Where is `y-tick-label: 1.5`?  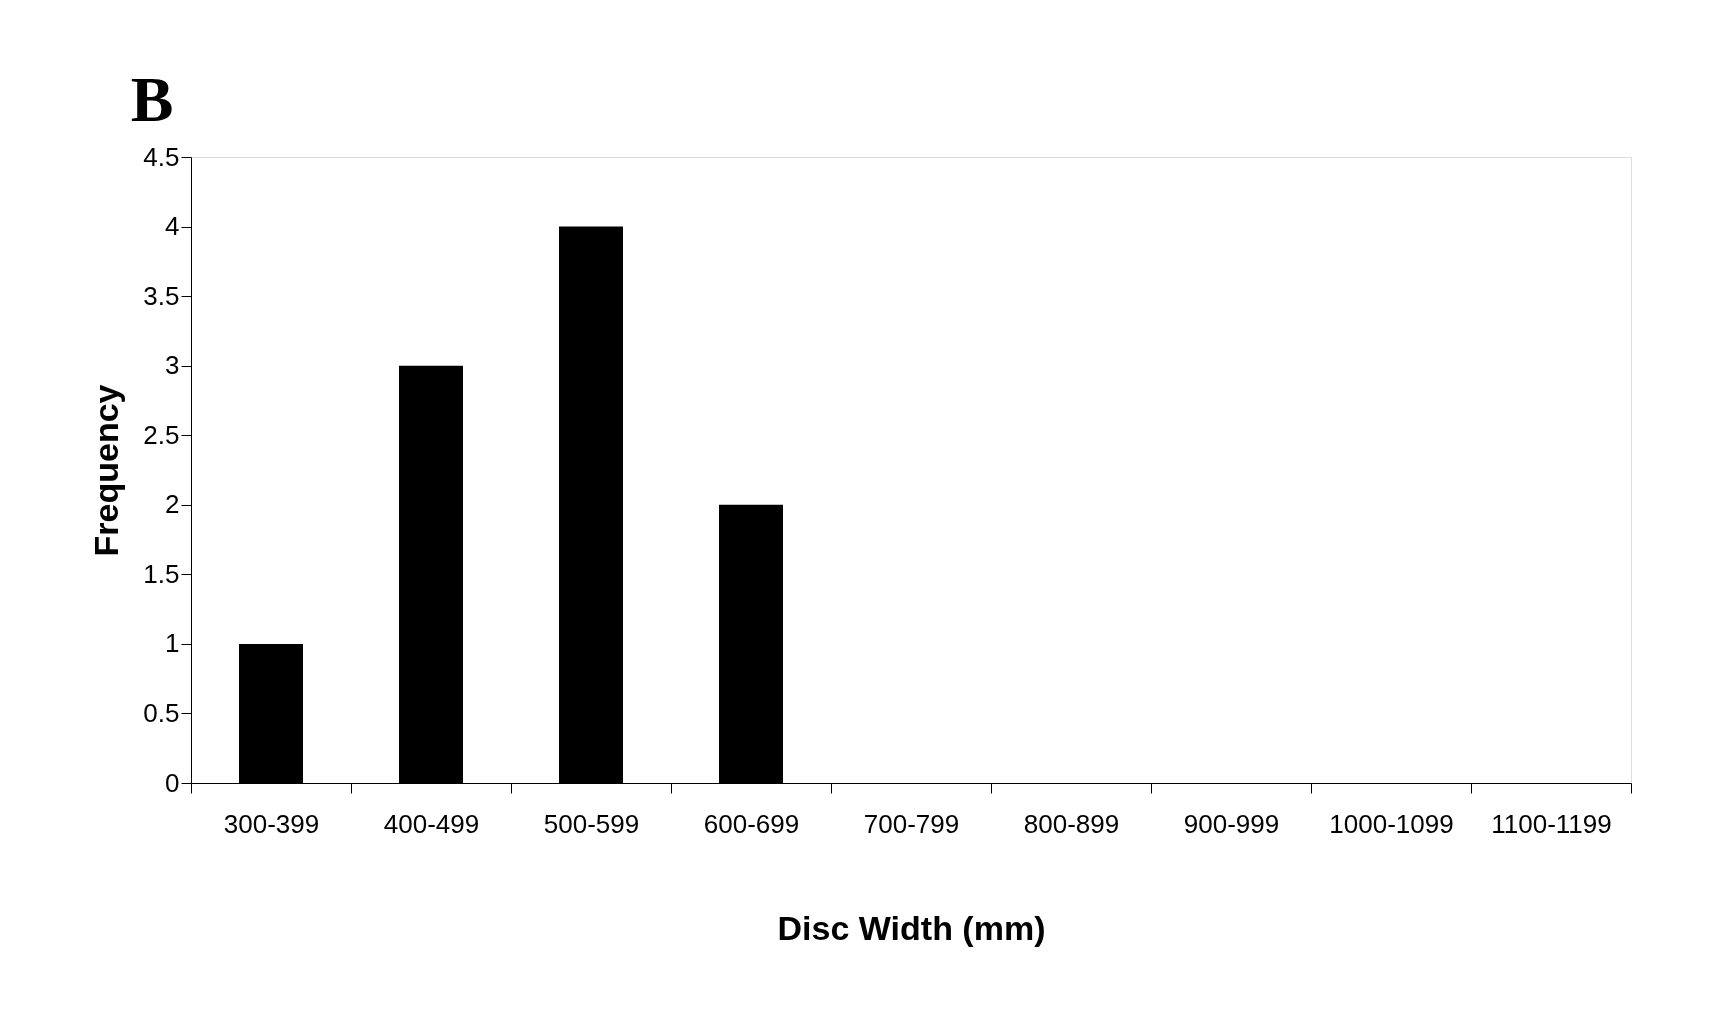
y-tick-label: 1.5 is located at coordinates (161, 573).